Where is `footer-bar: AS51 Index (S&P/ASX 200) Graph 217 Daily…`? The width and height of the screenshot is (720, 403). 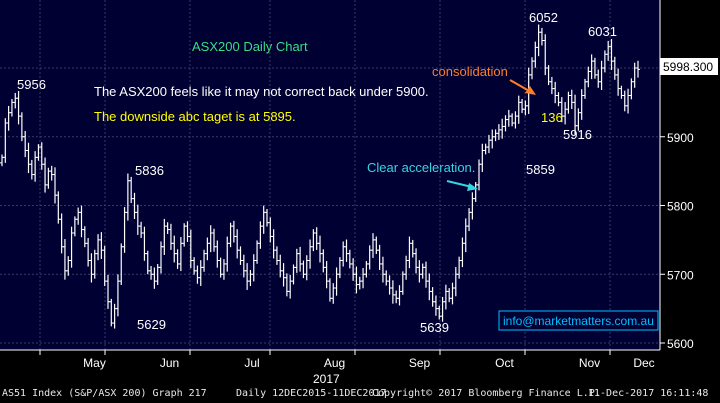 footer-bar: AS51 Index (S&P/ASX 200) Graph 217 Daily… is located at coordinates (360, 393).